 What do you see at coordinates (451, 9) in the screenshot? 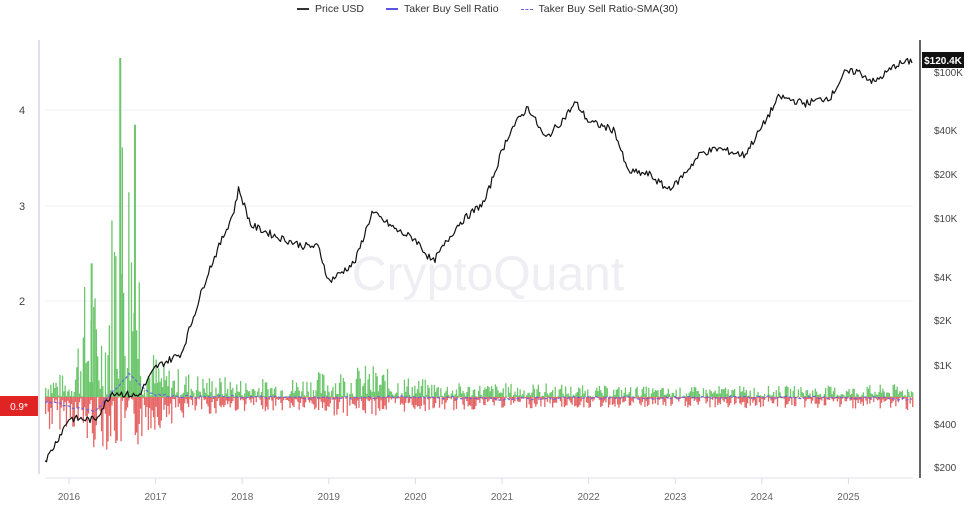
I see `legend-label: Taker Buy Sell Ratio` at bounding box center [451, 9].